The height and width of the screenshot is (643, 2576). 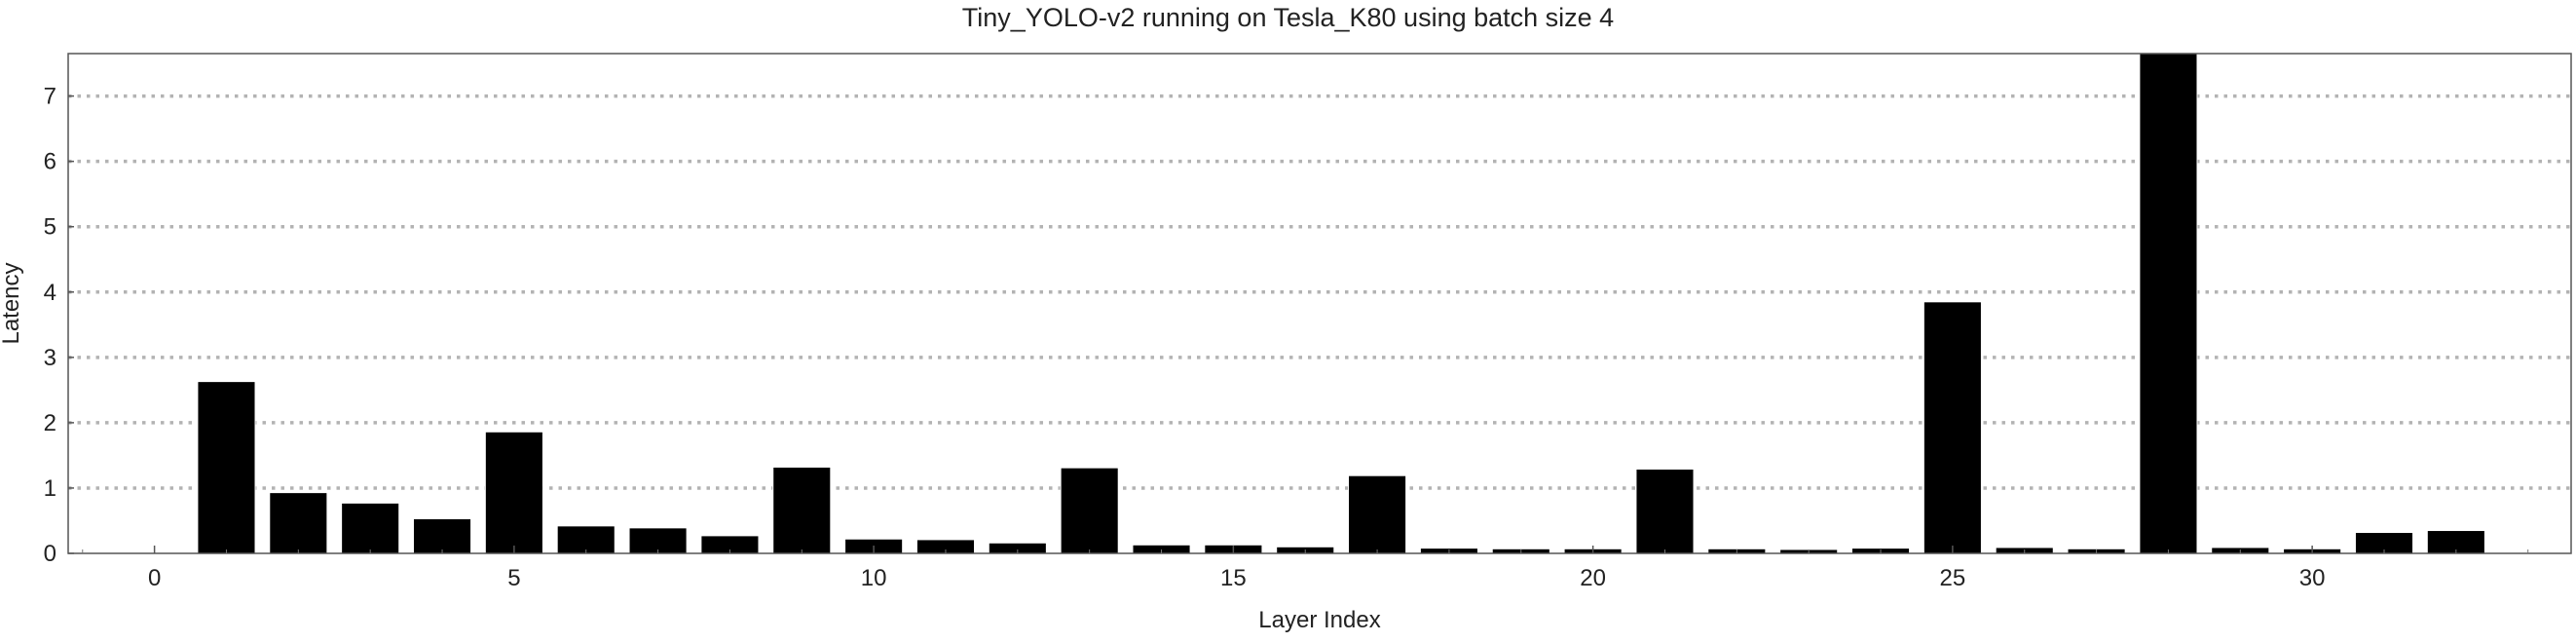 I want to click on x-tick-label: 30, so click(x=2312, y=578).